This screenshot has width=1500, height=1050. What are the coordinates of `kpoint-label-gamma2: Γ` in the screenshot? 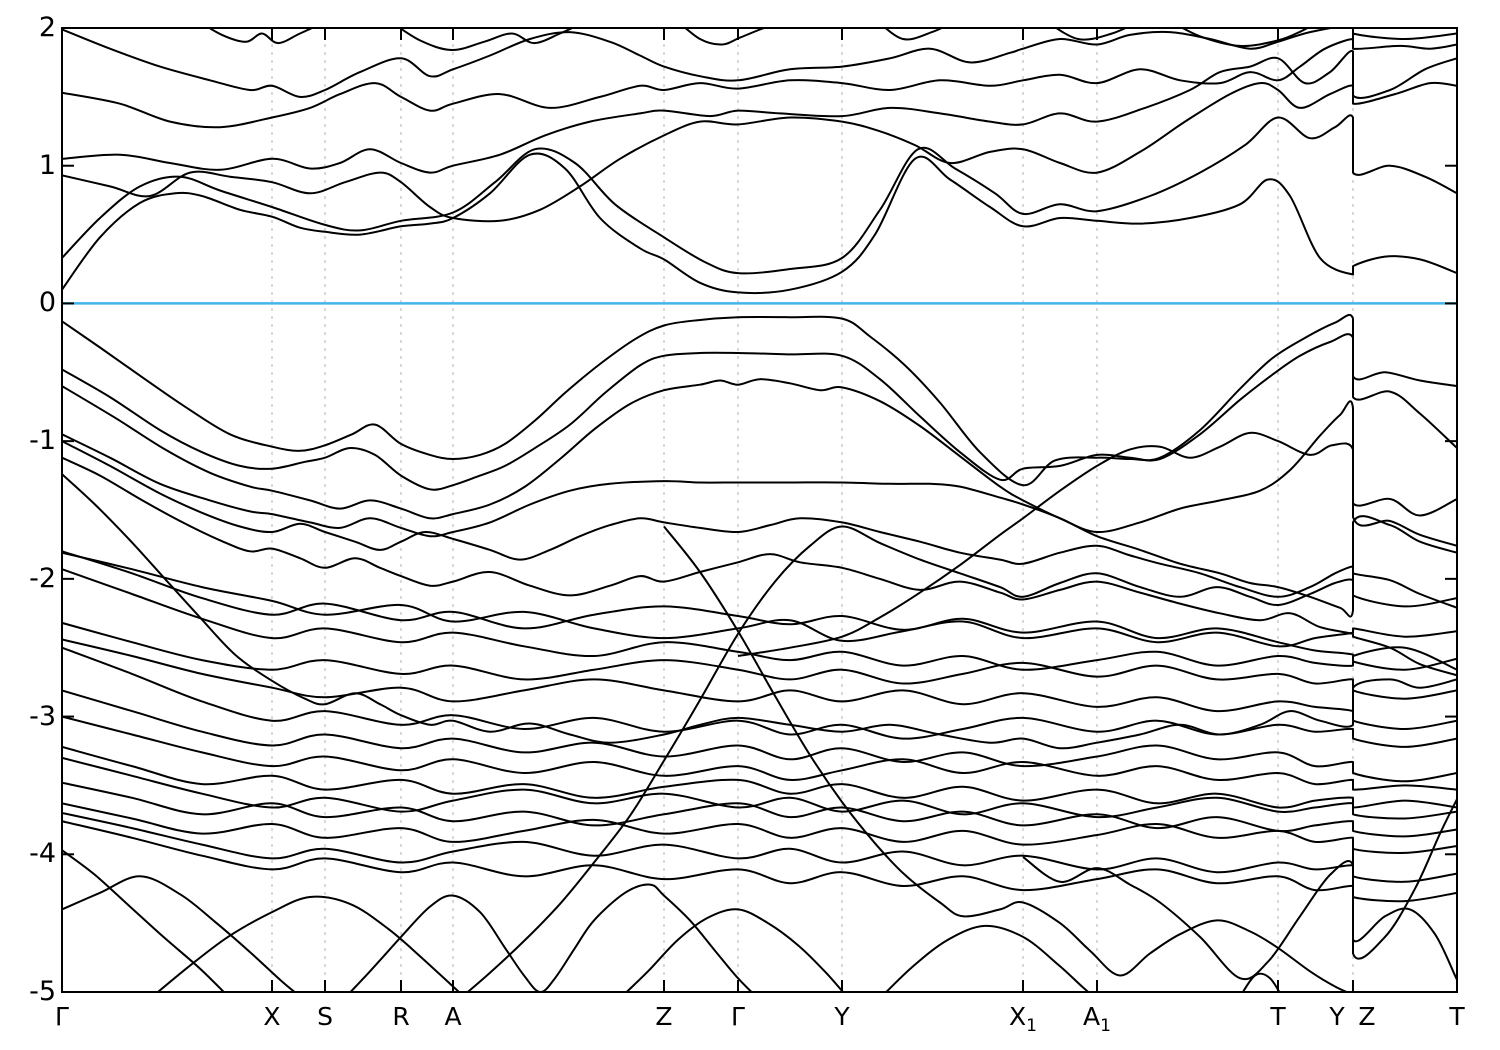 It's located at (738, 1016).